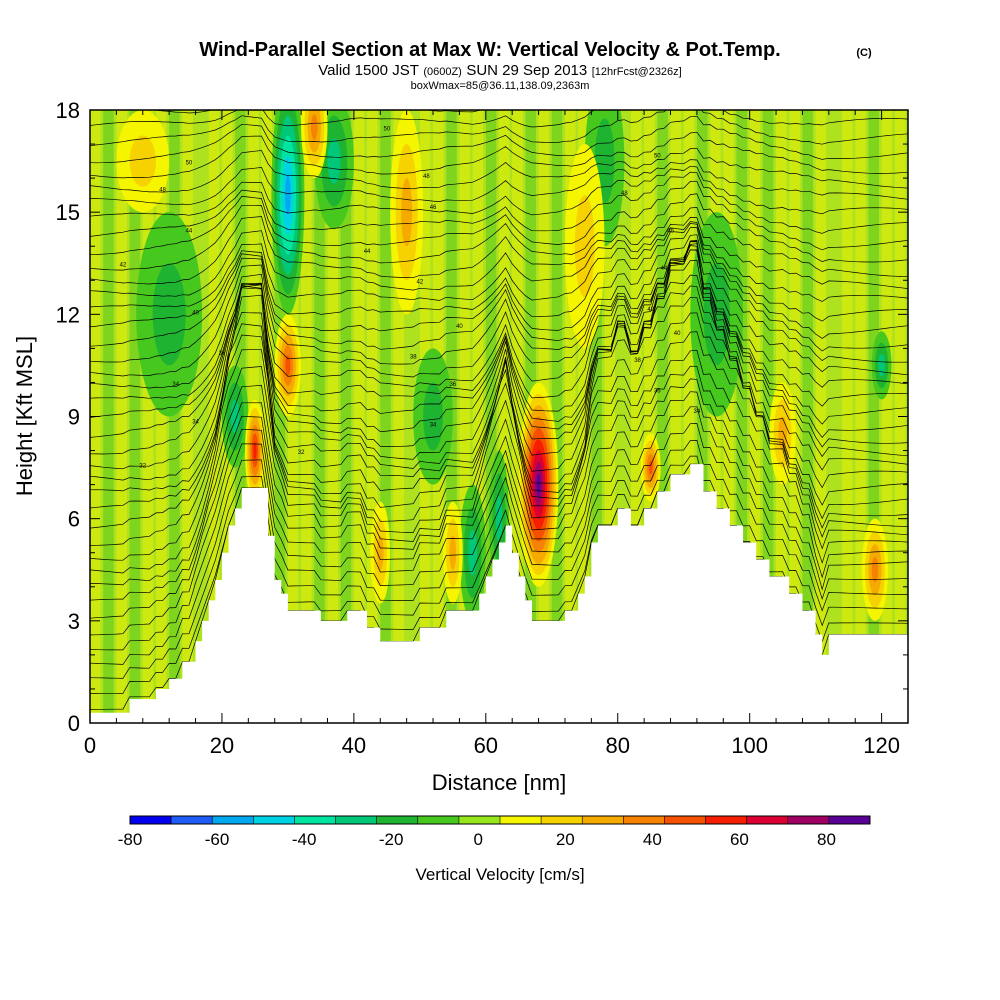 This screenshot has width=1000, height=1000. What do you see at coordinates (142, 467) in the screenshot?
I see `theta-contour-label: 32` at bounding box center [142, 467].